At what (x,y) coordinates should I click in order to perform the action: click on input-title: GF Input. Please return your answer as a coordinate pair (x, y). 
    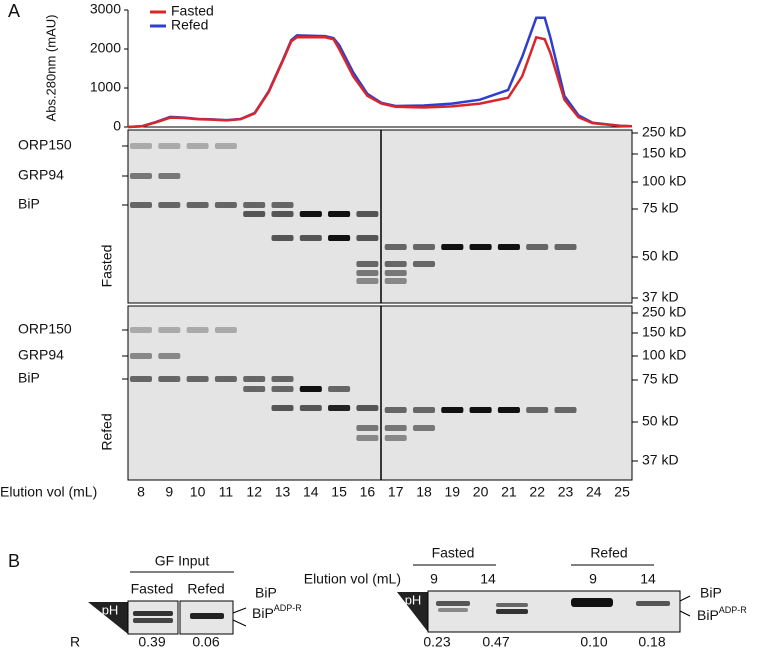
    Looking at the image, I should click on (182, 561).